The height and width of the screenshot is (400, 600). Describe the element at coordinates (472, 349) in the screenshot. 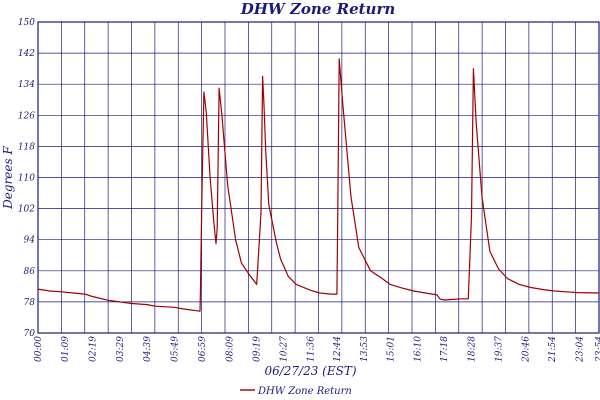

I see `x-tick-label: 18:28` at that location.